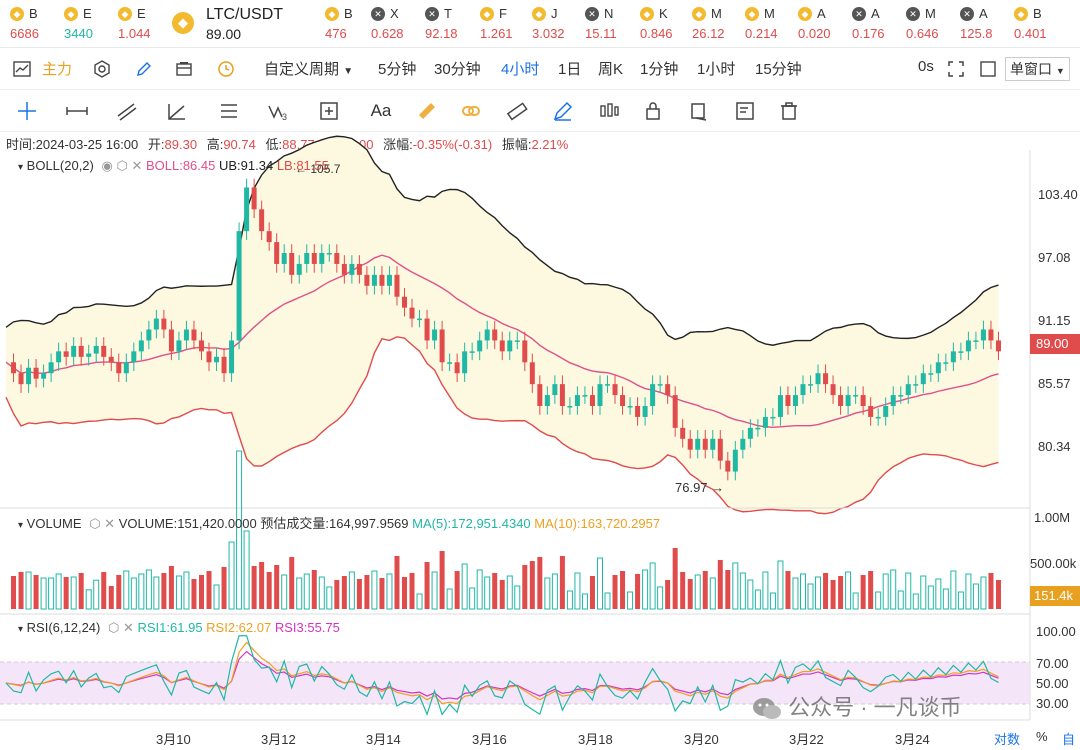  What do you see at coordinates (659, 69) in the screenshot?
I see `interval-1m: 1分钟` at bounding box center [659, 69].